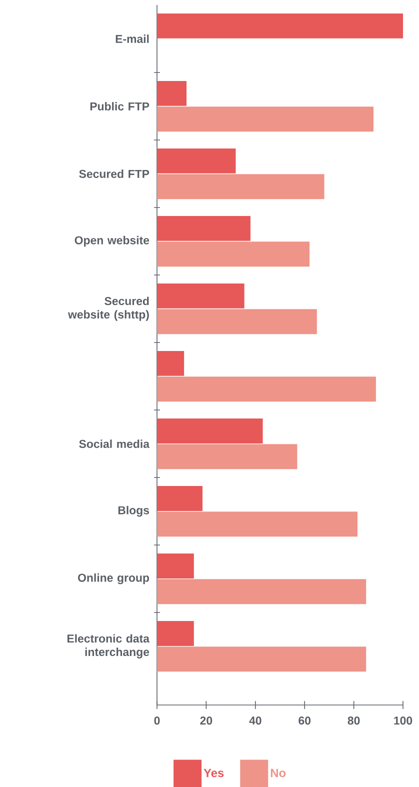 Image resolution: width=419 pixels, height=787 pixels. What do you see at coordinates (354, 720) in the screenshot?
I see `x-tick-label: 80` at bounding box center [354, 720].